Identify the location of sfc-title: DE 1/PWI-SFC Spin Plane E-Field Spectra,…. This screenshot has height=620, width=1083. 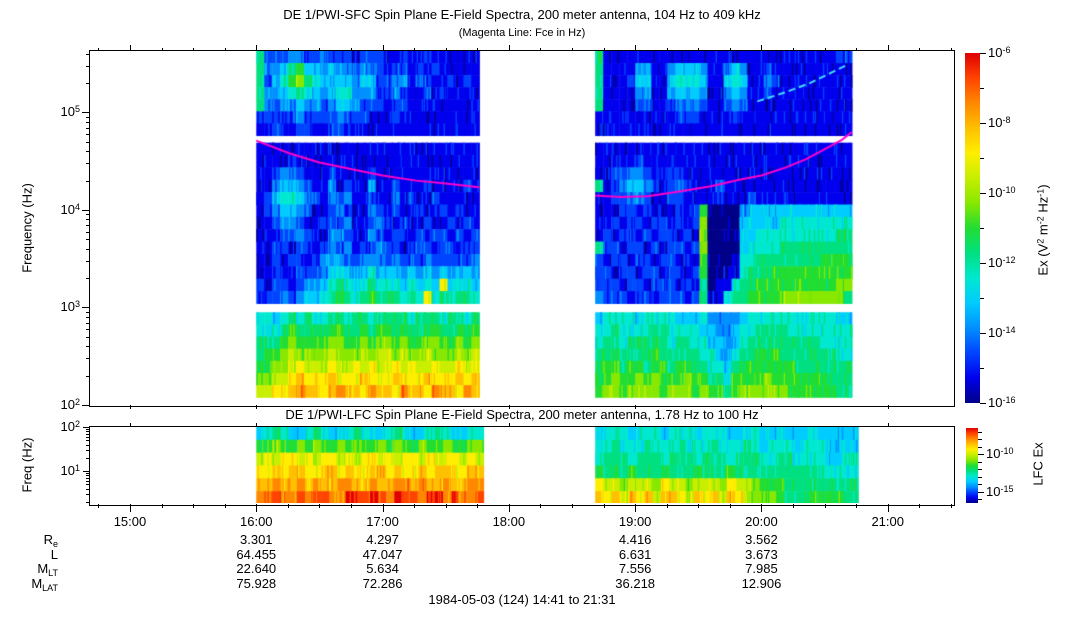
(522, 14).